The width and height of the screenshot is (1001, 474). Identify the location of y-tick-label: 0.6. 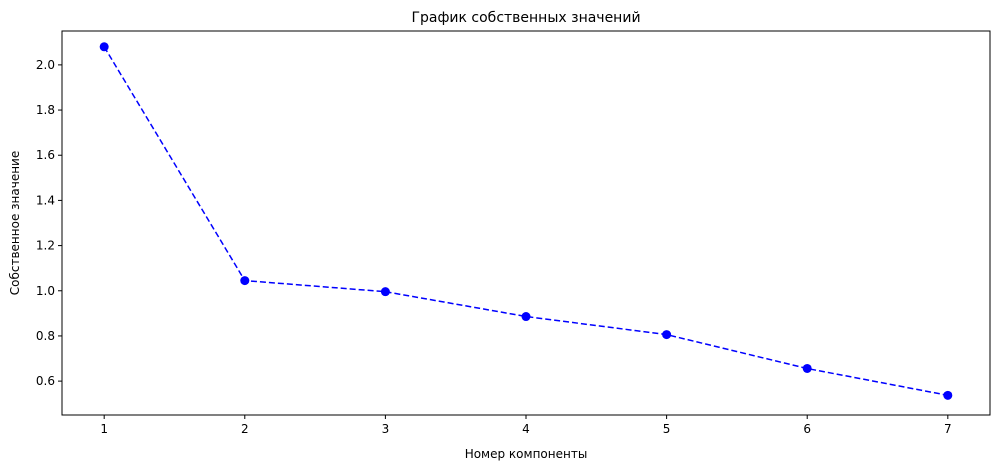
(45, 381).